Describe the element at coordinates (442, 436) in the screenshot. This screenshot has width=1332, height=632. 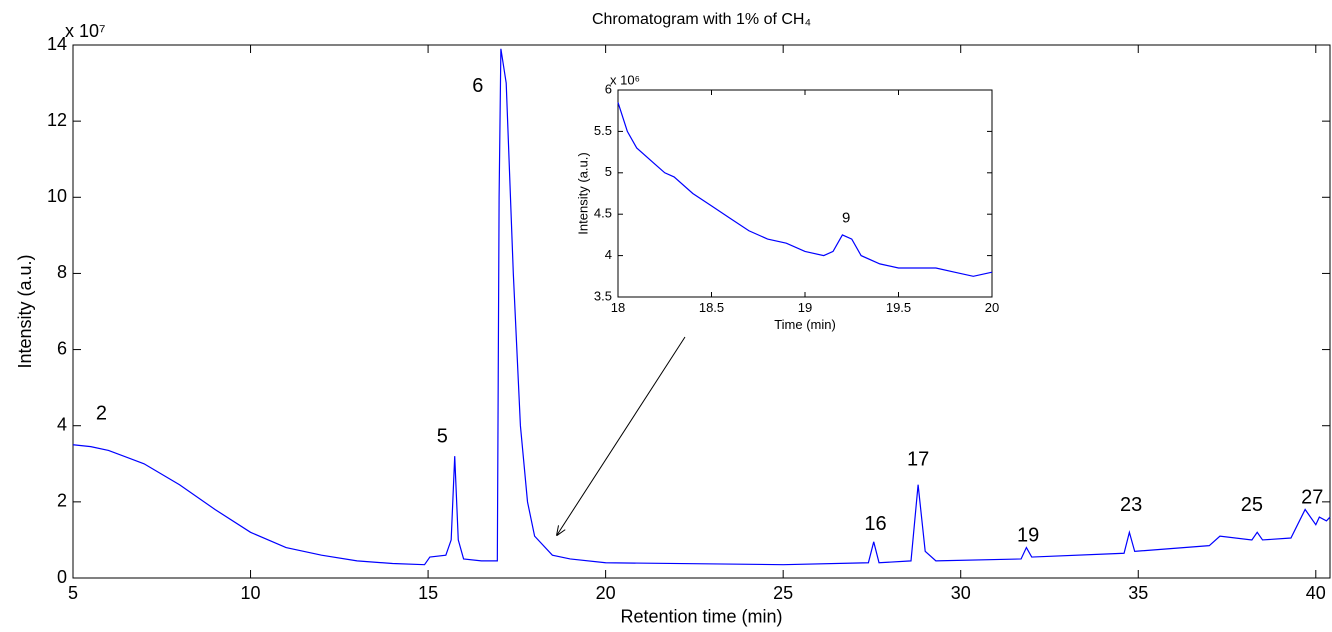
I see `peak-label: 5` at that location.